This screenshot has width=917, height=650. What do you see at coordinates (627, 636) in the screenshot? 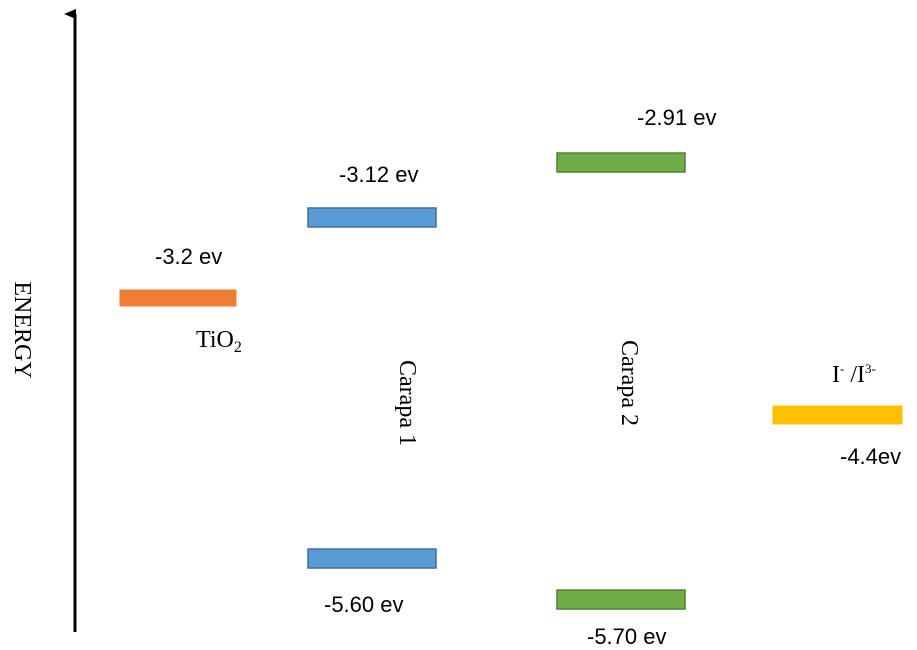
I see `carapa2-homo-value: -5.70 ev` at bounding box center [627, 636].